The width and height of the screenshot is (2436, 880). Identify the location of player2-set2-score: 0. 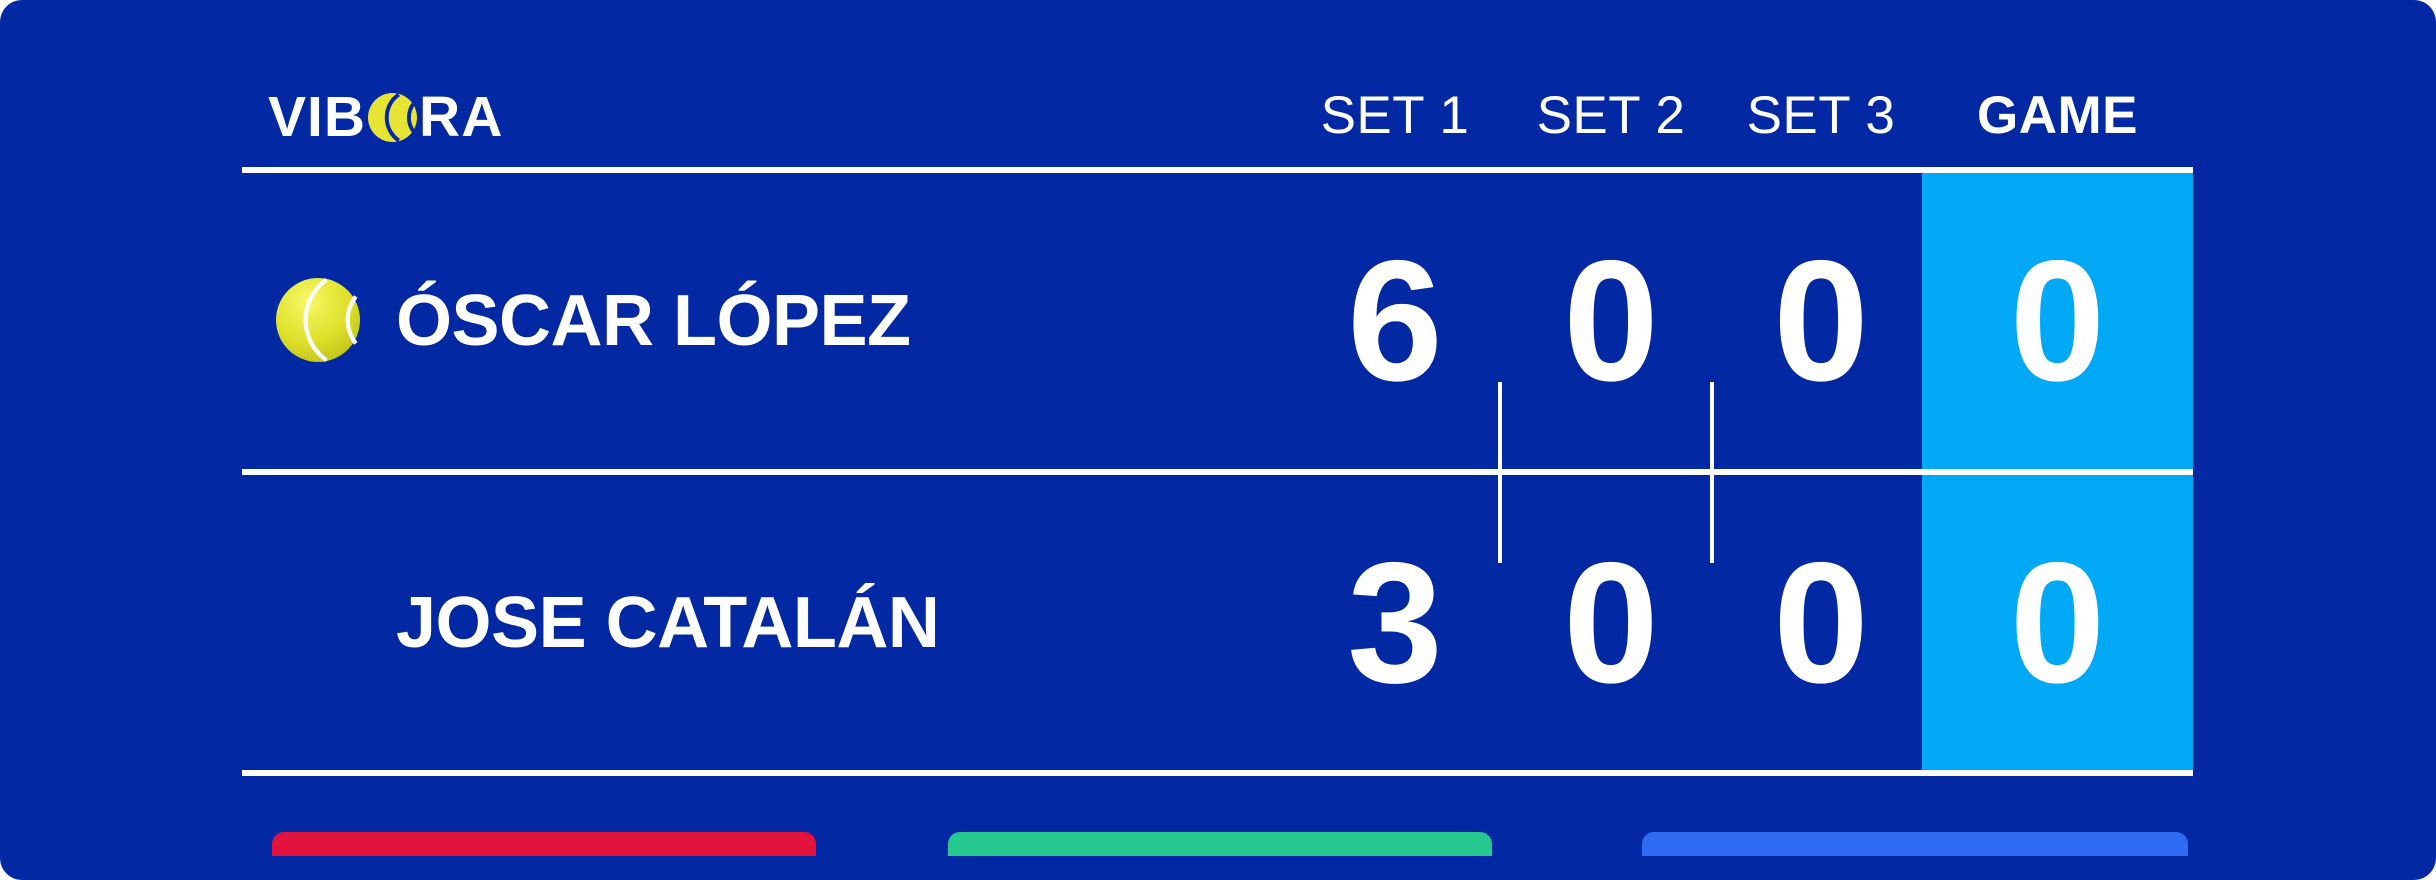
(1611, 622).